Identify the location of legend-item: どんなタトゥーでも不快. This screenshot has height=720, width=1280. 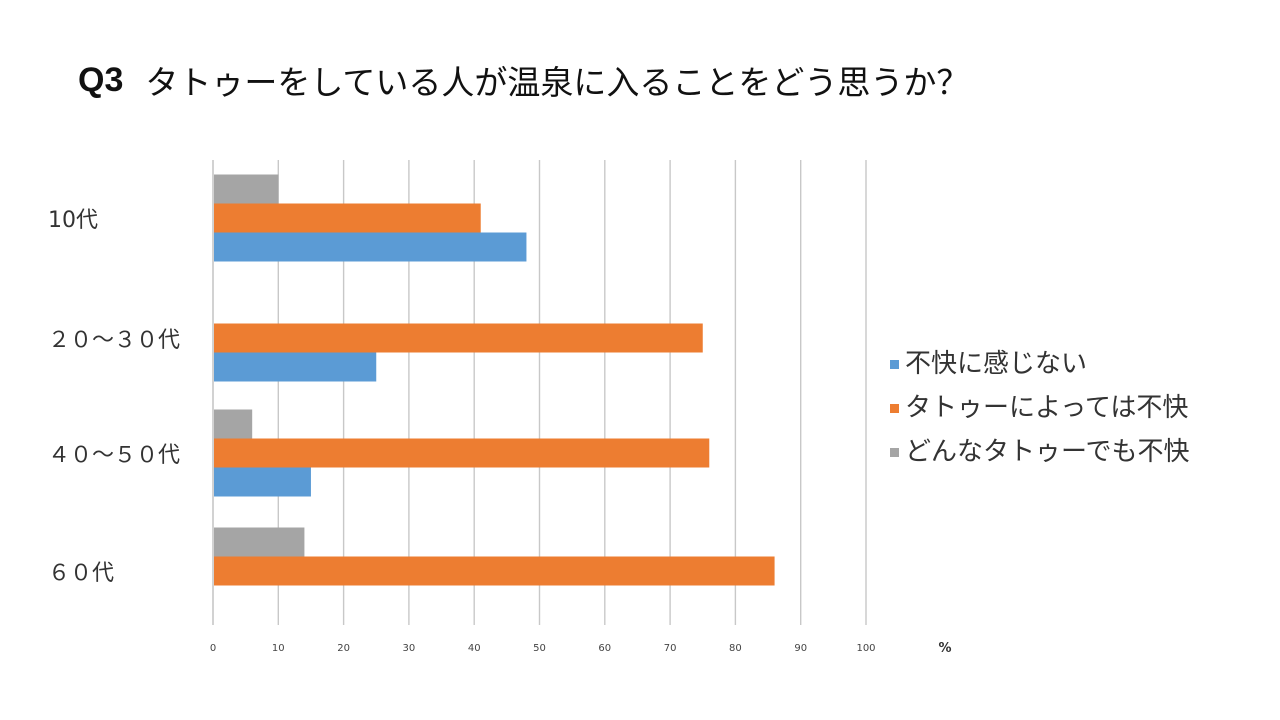
(1080, 452).